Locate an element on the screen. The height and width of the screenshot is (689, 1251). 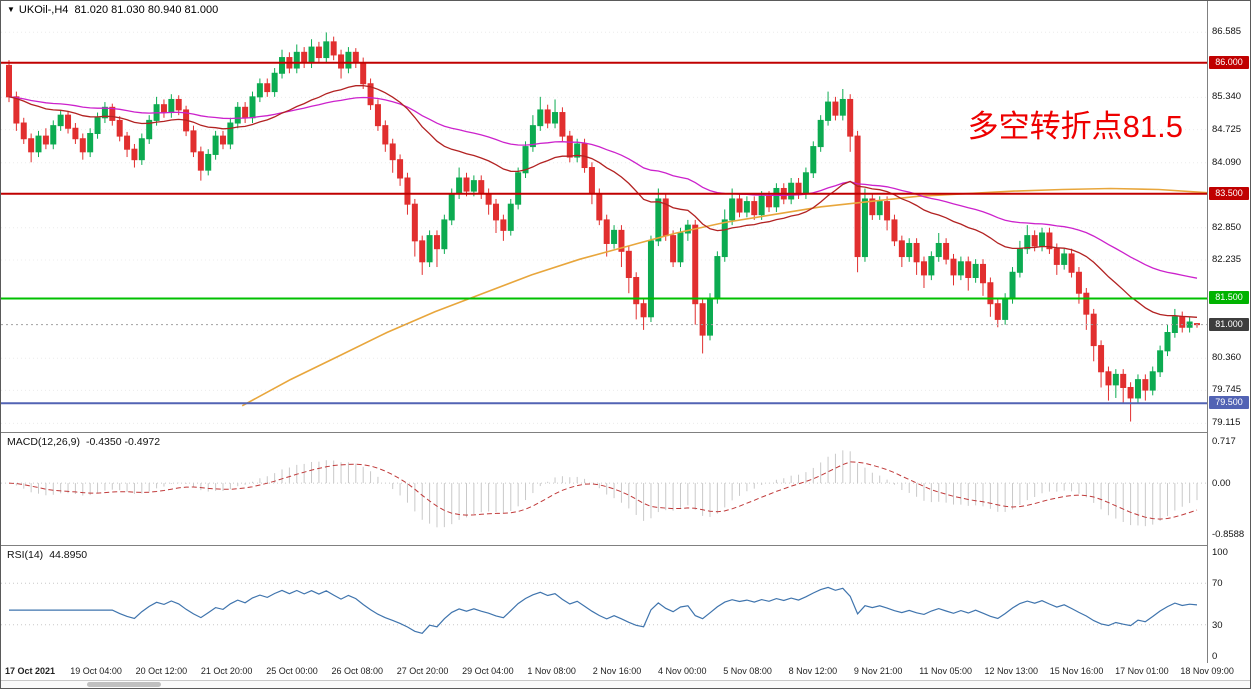
rsi-indicator-label: RSI(14) 44.8950 is located at coordinates (47, 555).